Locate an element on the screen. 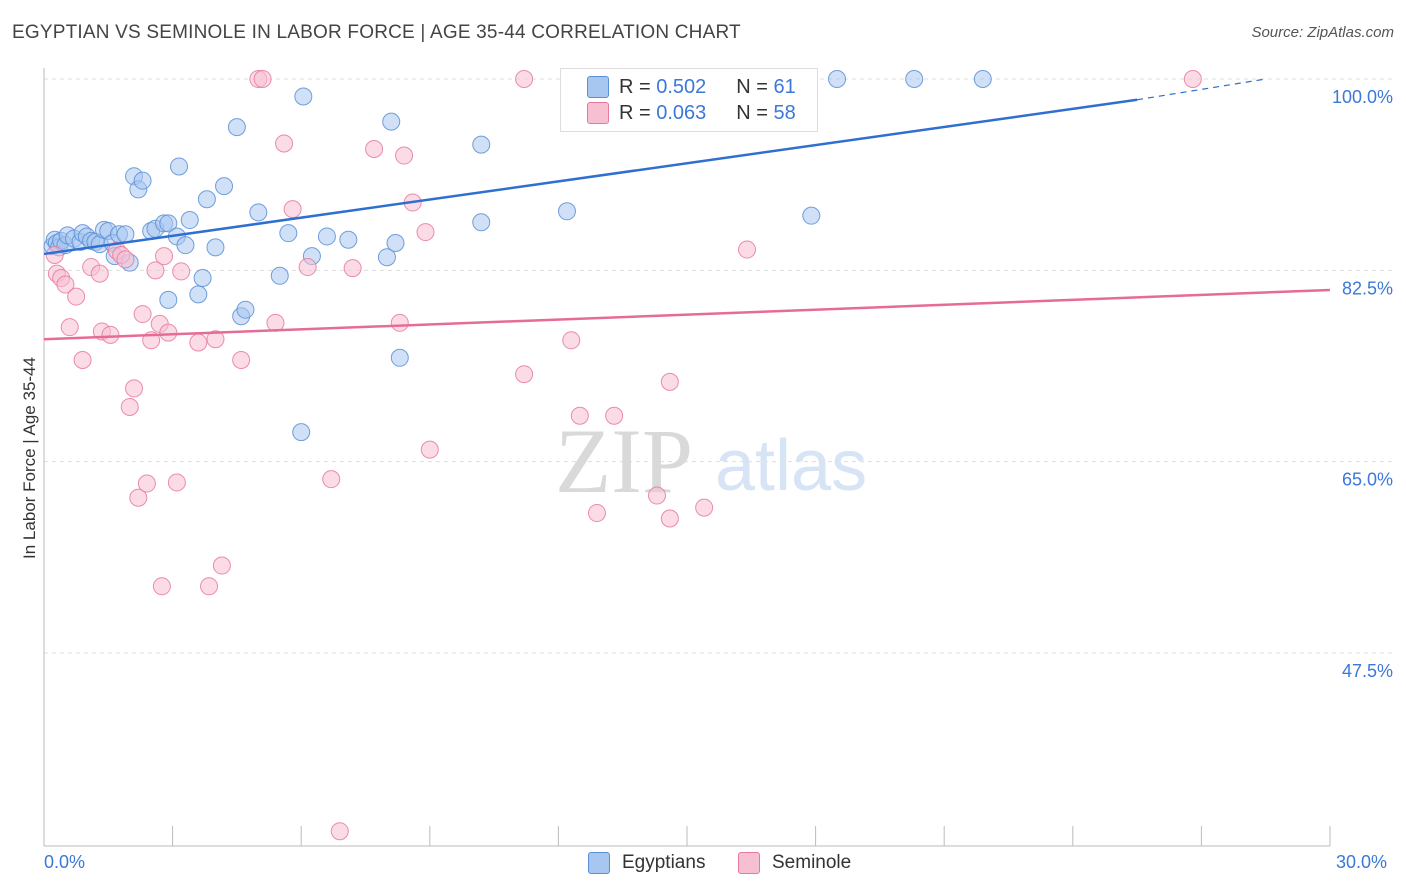  watermark-zip: ZIP is located at coordinates (624, 461).